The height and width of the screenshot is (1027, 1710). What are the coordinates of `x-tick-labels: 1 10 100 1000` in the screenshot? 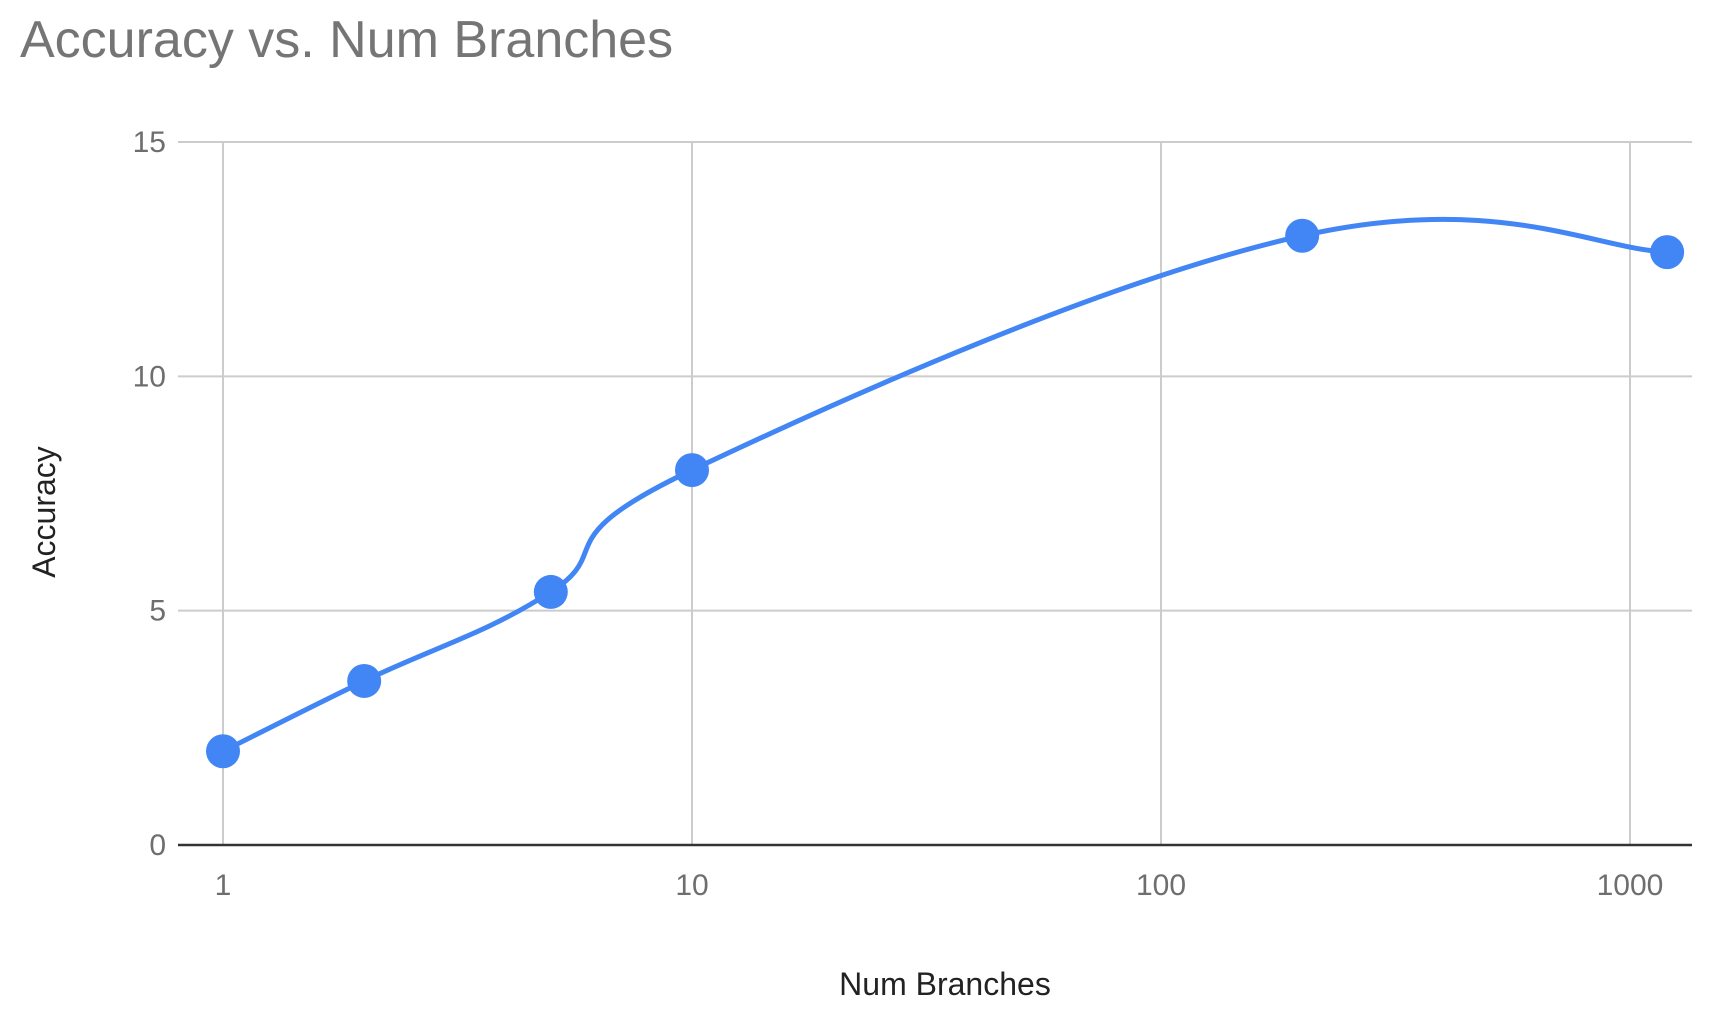 It's located at (939, 885).